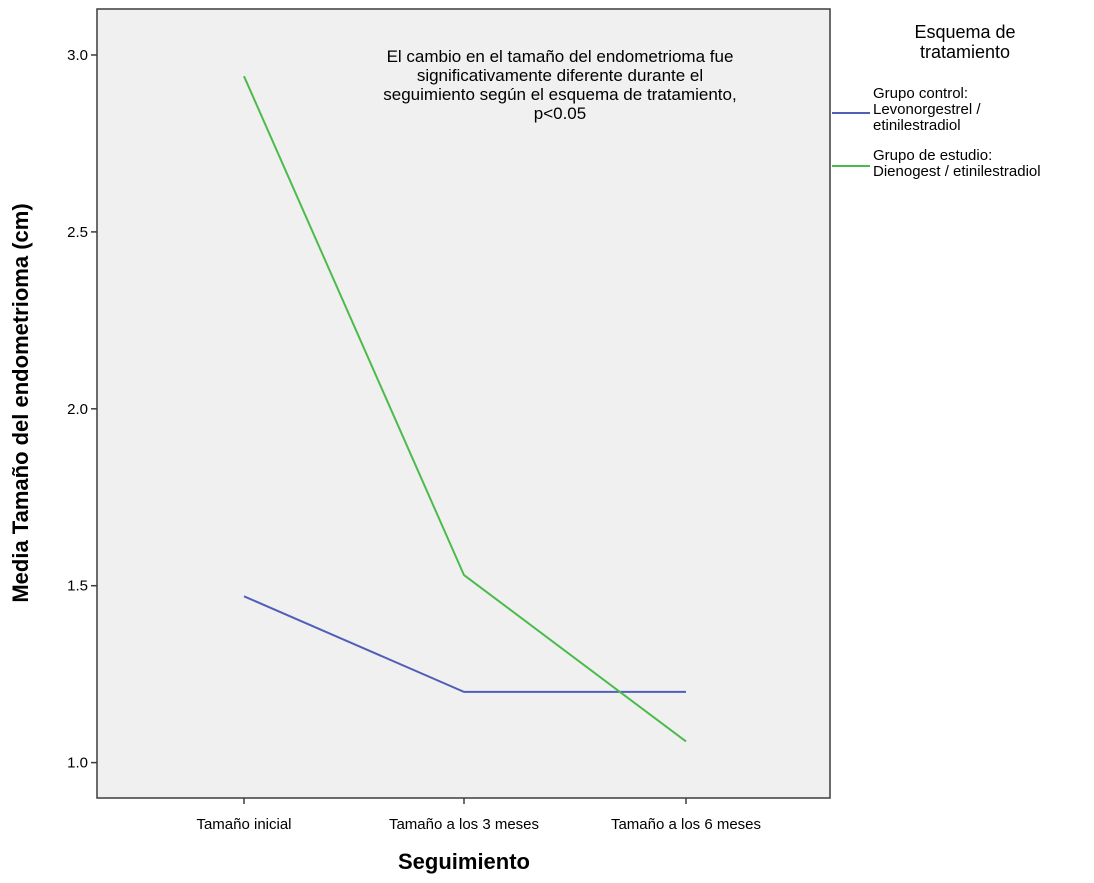  What do you see at coordinates (920, 93) in the screenshot?
I see `legend-entry-label: Grupo control:` at bounding box center [920, 93].